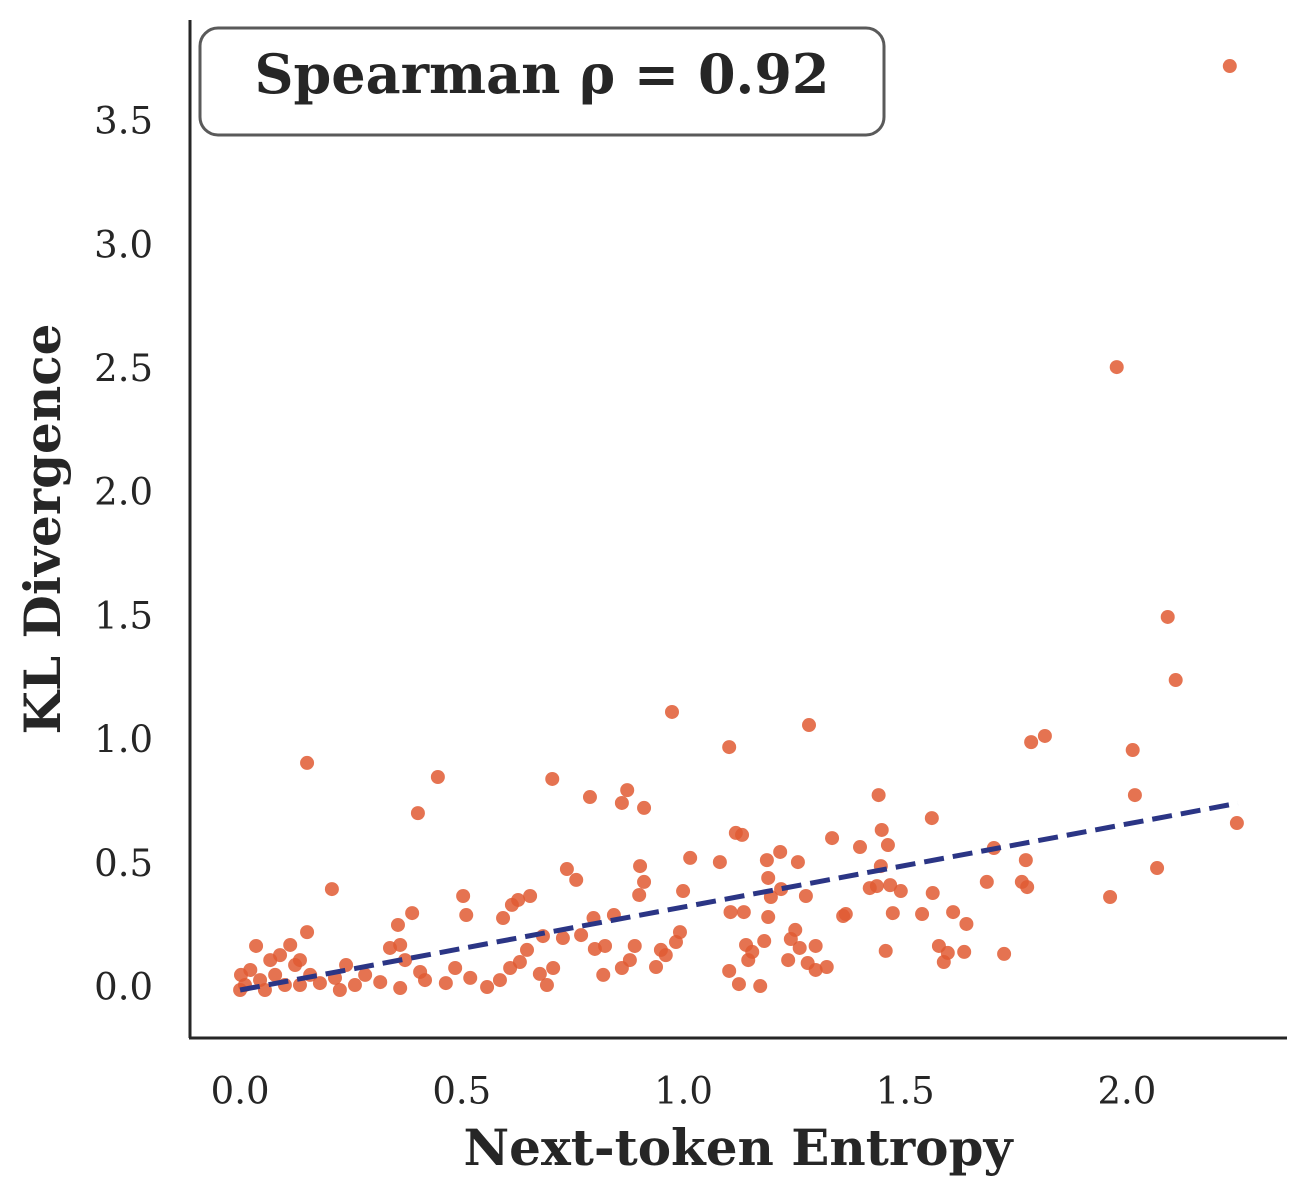 This screenshot has width=1308, height=1203. Describe the element at coordinates (738, 1147) in the screenshot. I see `x-axis-label: Next-token Entropy` at that location.